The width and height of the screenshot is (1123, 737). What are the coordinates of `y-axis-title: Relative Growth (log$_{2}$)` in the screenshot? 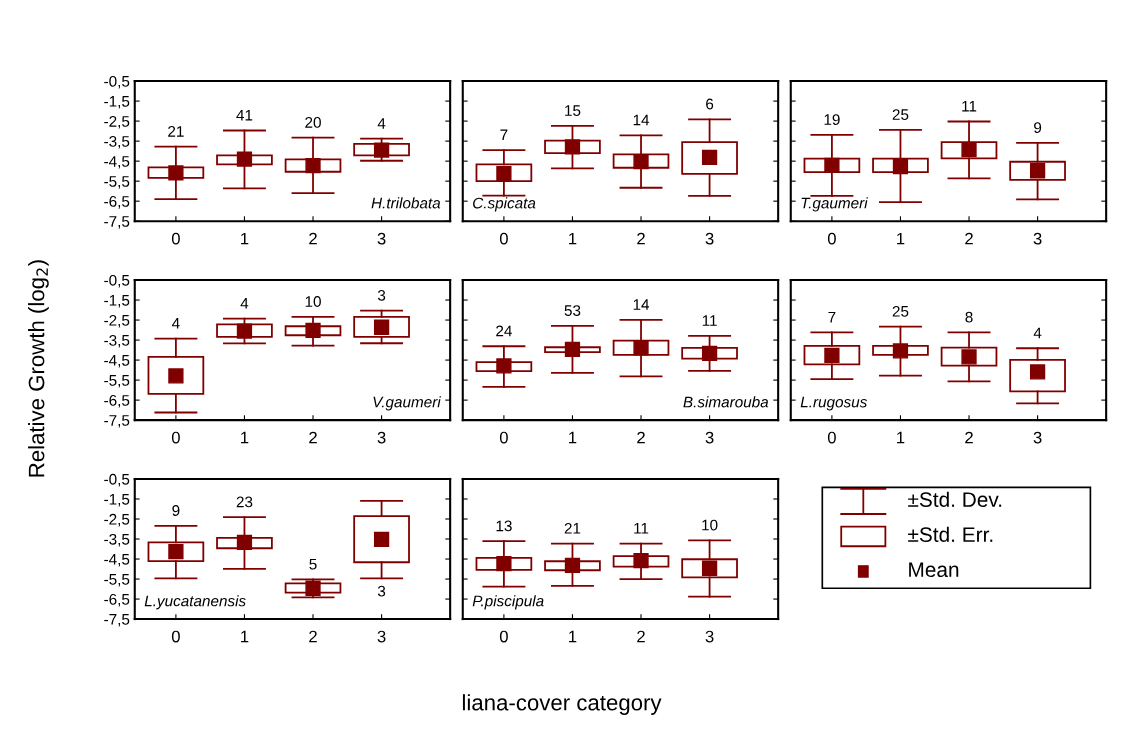 It's located at (38, 368).